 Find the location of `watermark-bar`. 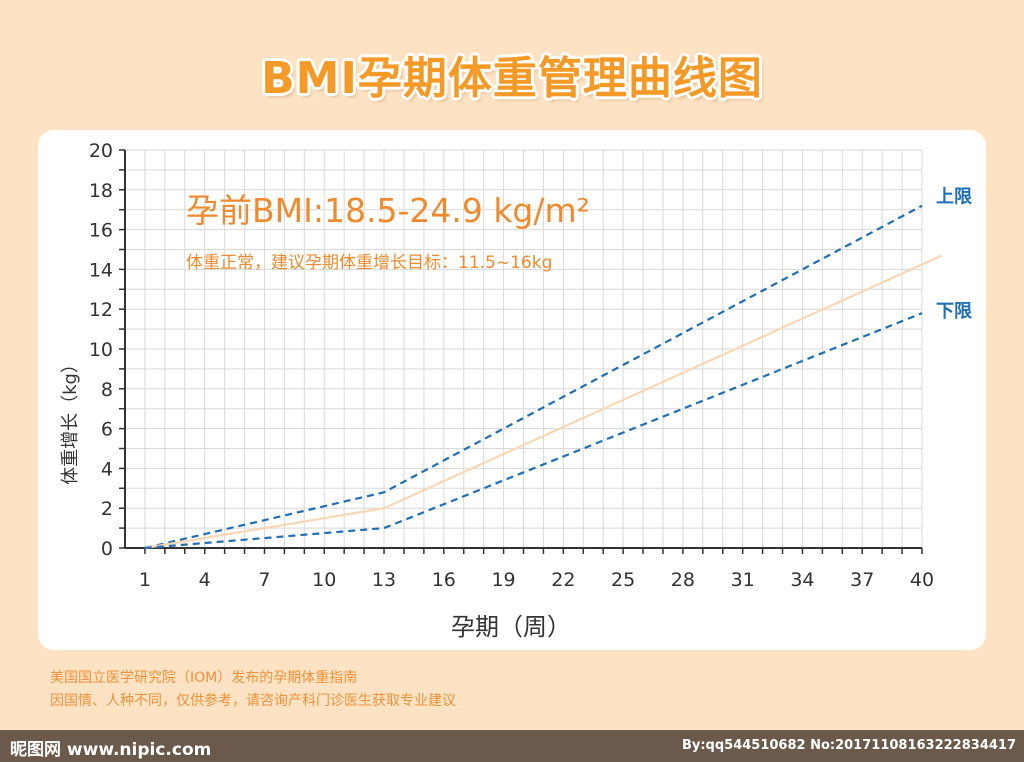

watermark-bar is located at coordinates (512, 746).